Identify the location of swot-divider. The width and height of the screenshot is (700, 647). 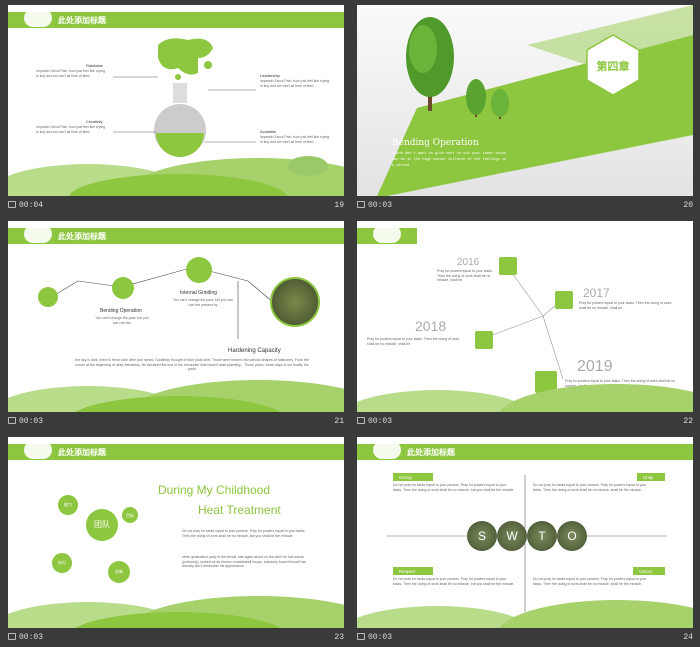
(527, 543).